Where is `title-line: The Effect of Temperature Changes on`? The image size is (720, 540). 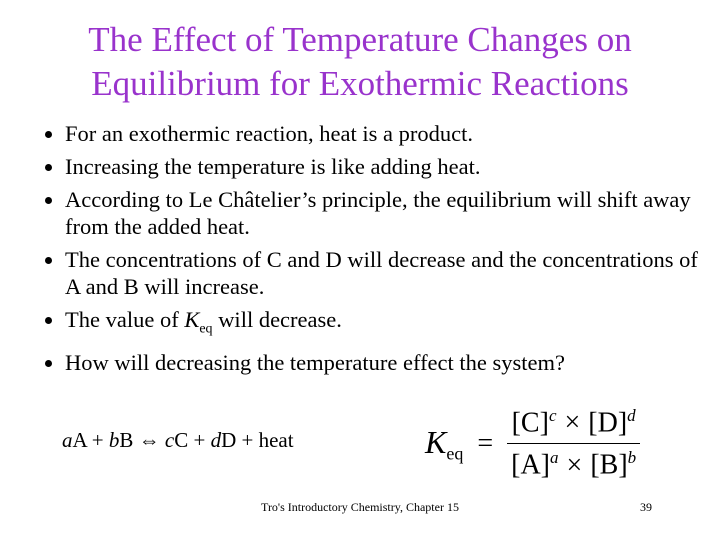 title-line: The Effect of Temperature Changes on is located at coordinates (360, 39).